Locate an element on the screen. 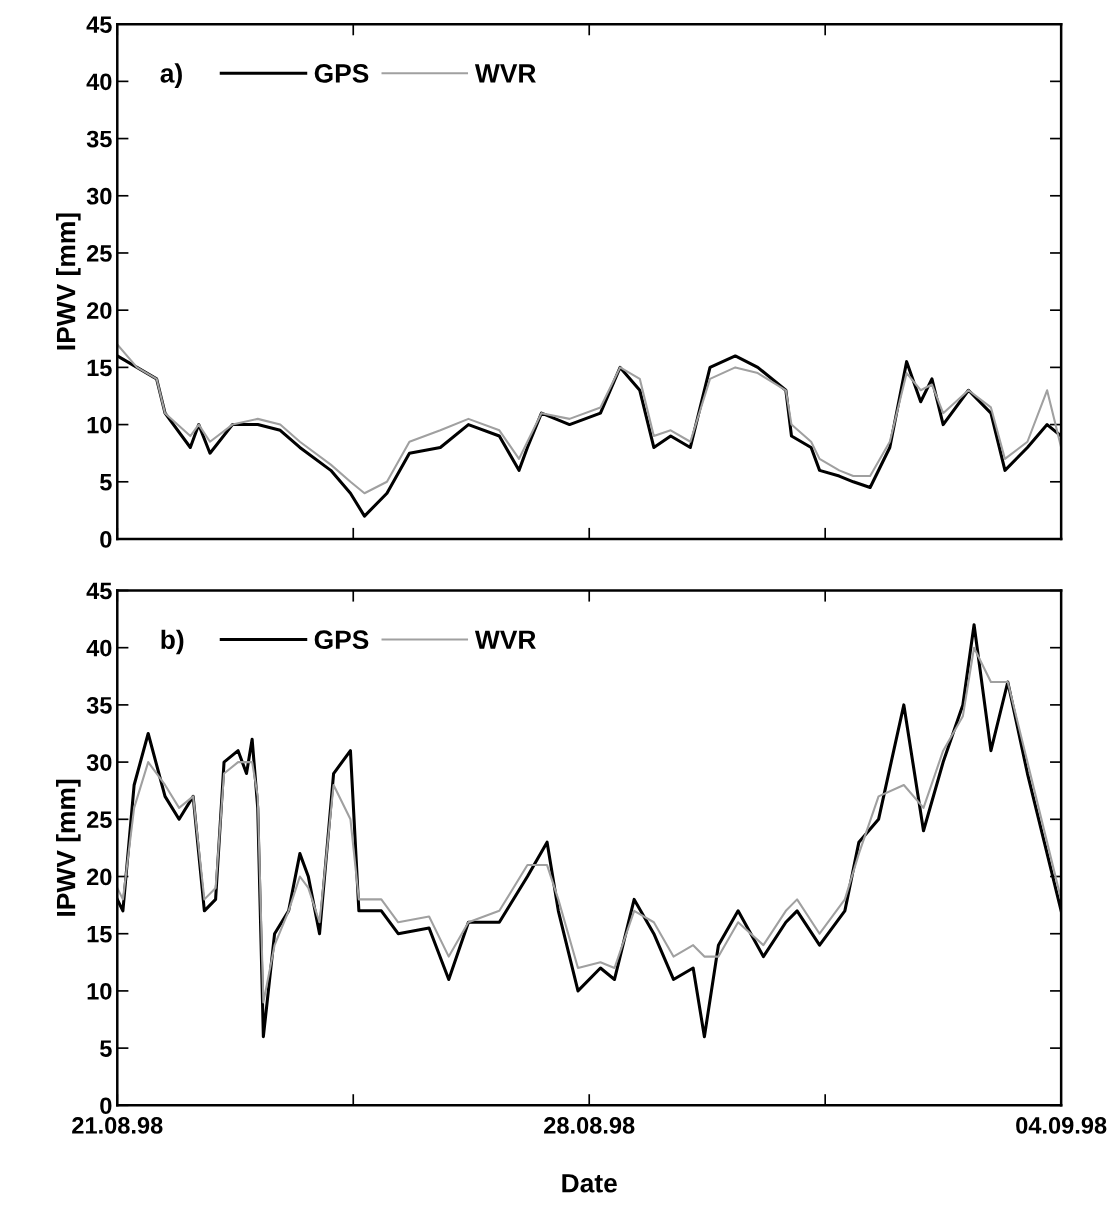 This screenshot has height=1208, width=1117. line-series is located at coordinates (589, 419).